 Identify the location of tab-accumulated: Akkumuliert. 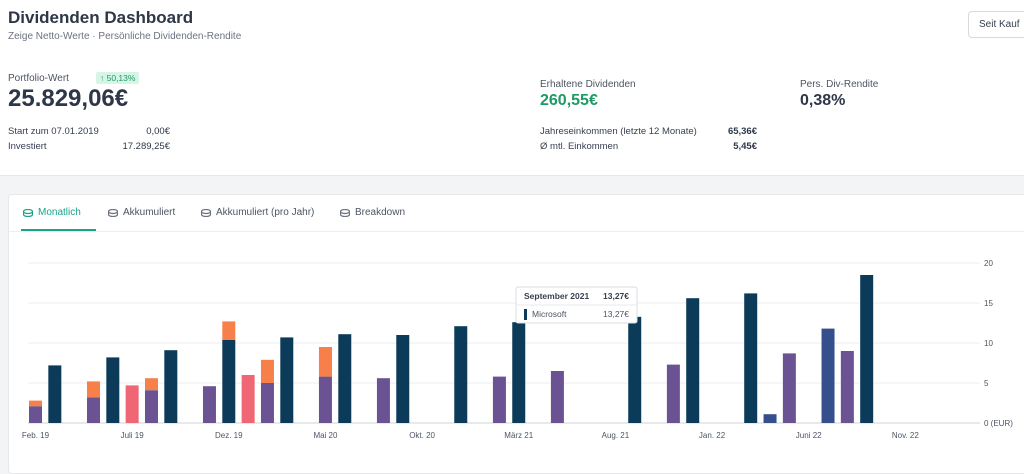
(141, 212).